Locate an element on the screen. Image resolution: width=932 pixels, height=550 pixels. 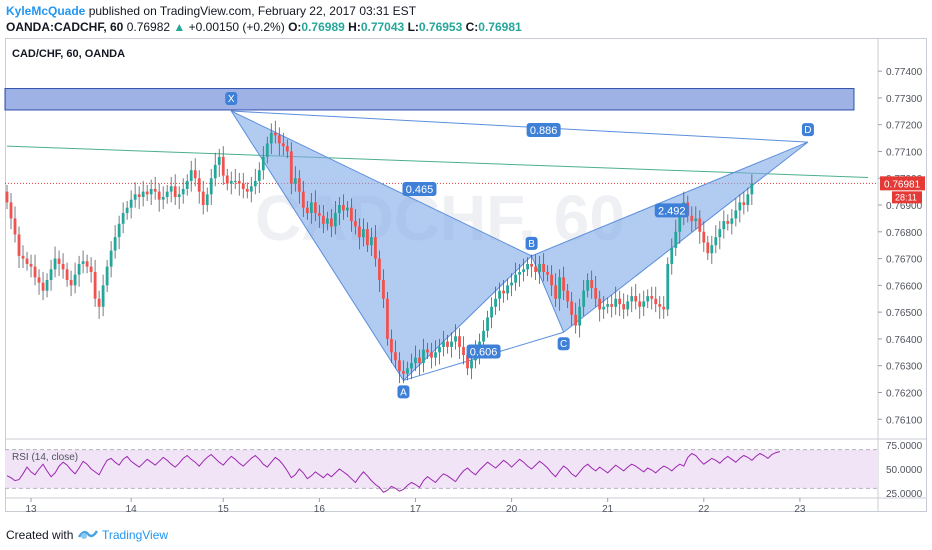
change-up-icon: ▲ is located at coordinates (179, 27).